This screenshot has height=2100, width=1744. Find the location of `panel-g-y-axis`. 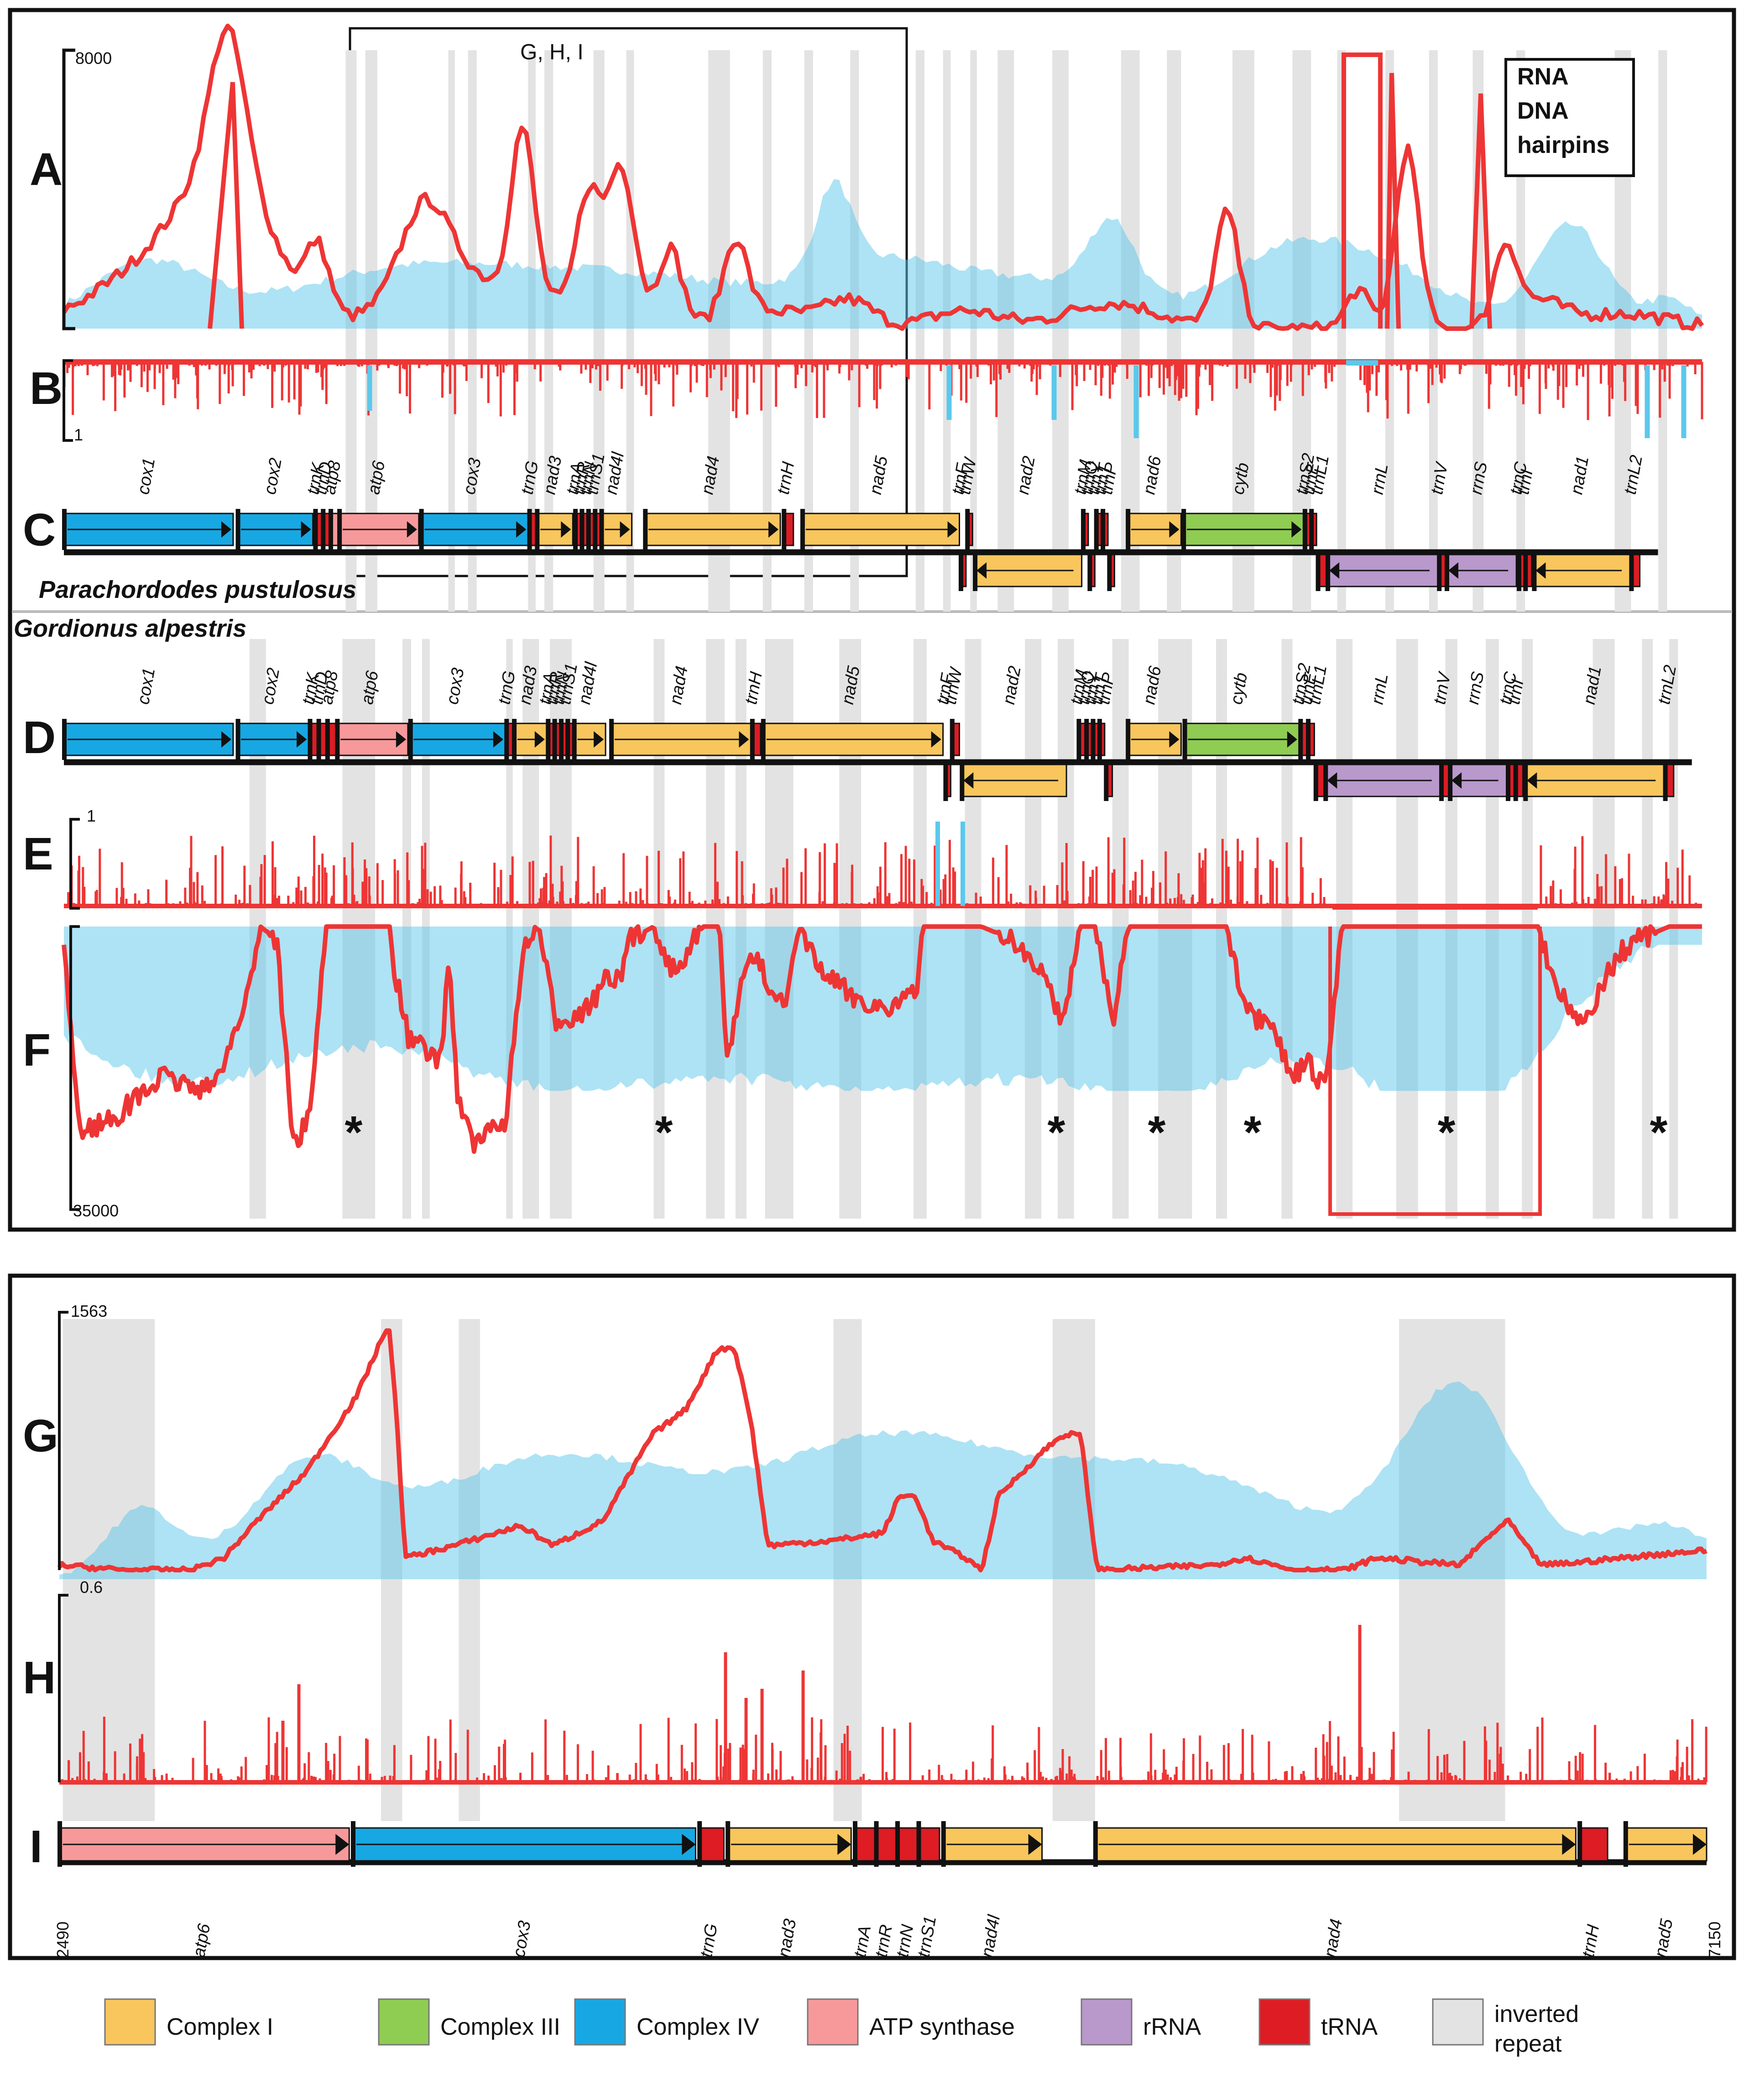

panel-g-y-axis is located at coordinates (63, 1440).